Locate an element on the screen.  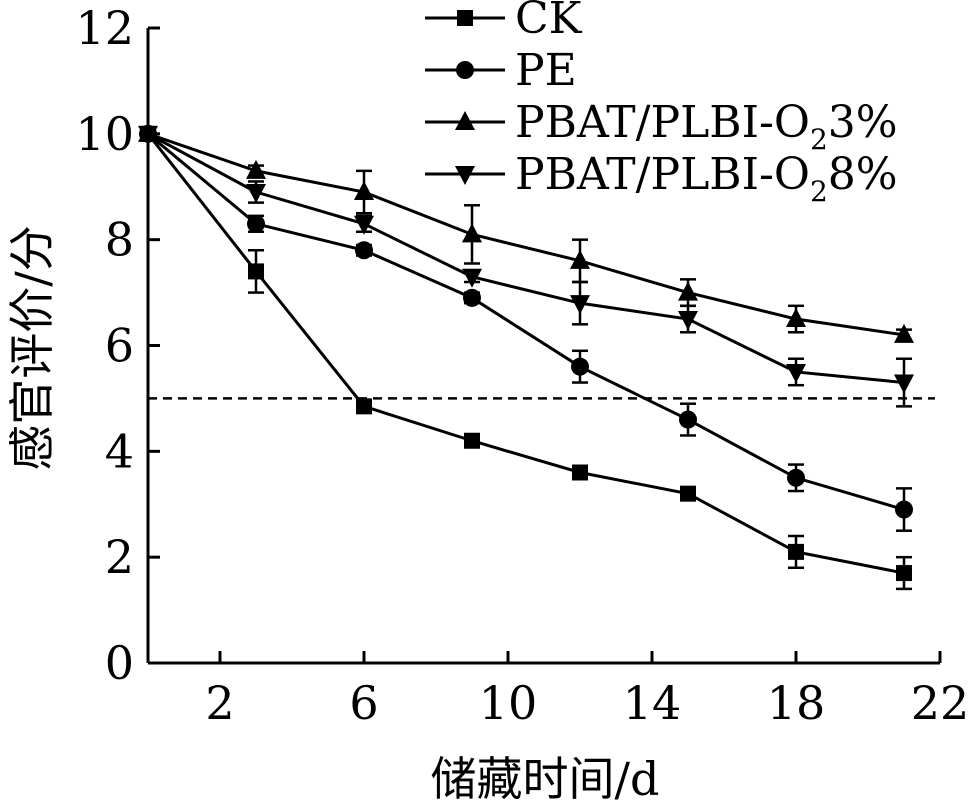
legend-label-rest: 8% is located at coordinates (863, 174).